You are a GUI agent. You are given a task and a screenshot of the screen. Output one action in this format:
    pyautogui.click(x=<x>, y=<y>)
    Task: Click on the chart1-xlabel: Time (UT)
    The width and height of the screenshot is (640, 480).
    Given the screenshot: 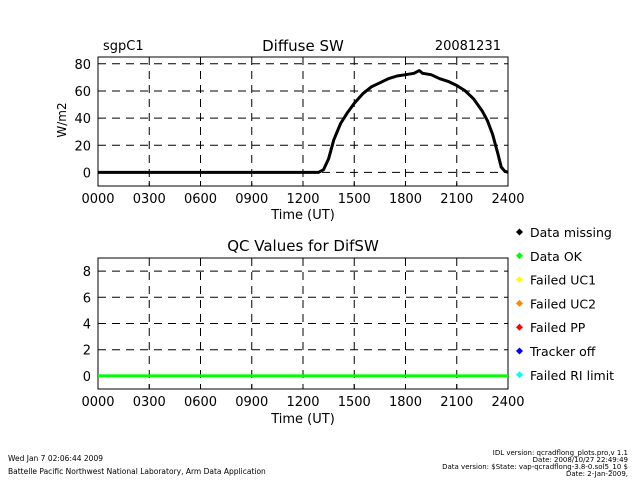 What is the action you would take?
    pyautogui.click(x=302, y=215)
    